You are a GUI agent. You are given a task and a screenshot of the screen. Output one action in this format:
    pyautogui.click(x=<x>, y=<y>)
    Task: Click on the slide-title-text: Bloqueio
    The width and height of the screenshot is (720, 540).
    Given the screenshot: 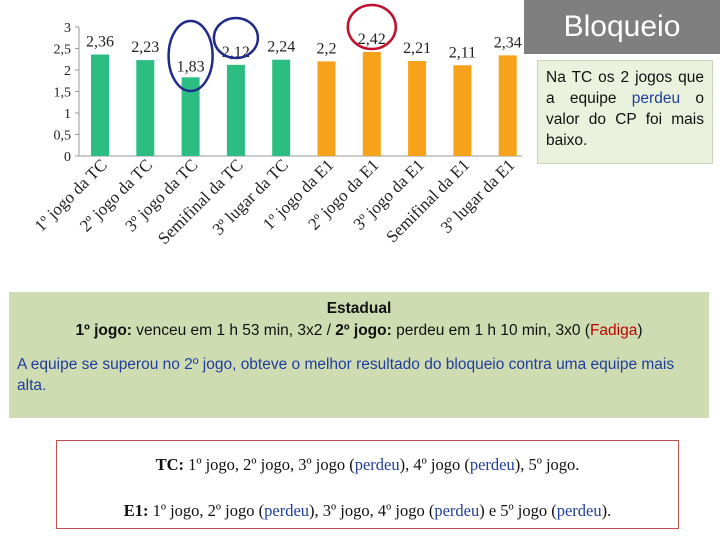 What is the action you would take?
    pyautogui.click(x=622, y=26)
    